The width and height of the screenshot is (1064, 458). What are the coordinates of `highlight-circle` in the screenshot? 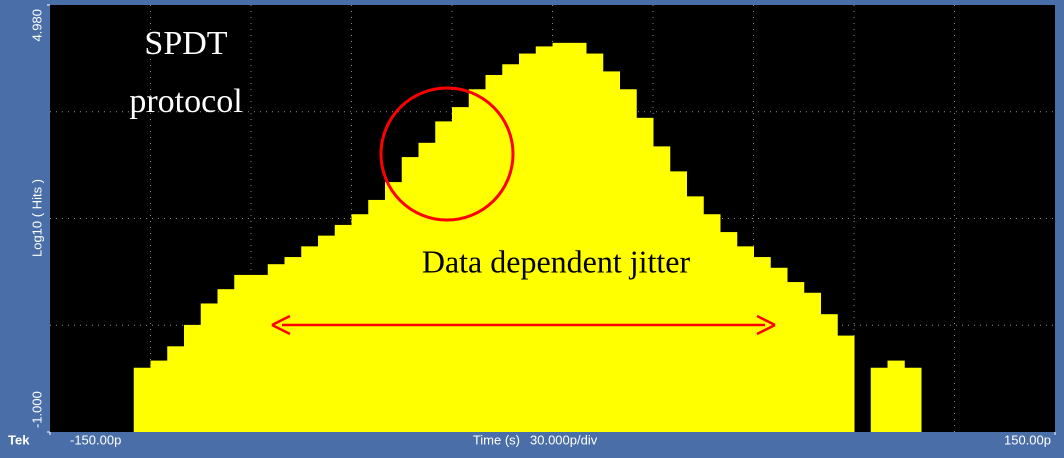 It's located at (447, 154).